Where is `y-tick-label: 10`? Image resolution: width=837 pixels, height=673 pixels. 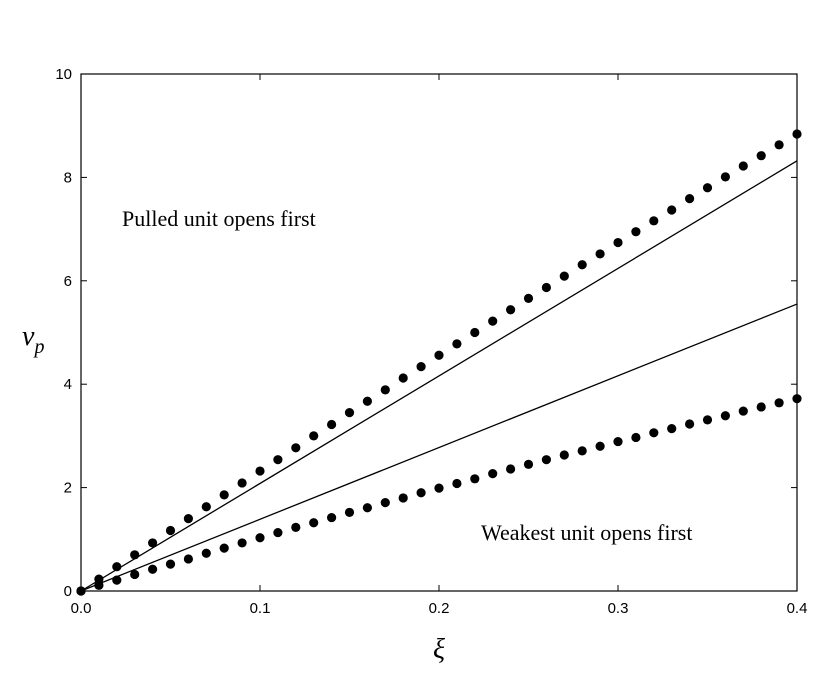 y-tick-label: 10 is located at coordinates (63, 74).